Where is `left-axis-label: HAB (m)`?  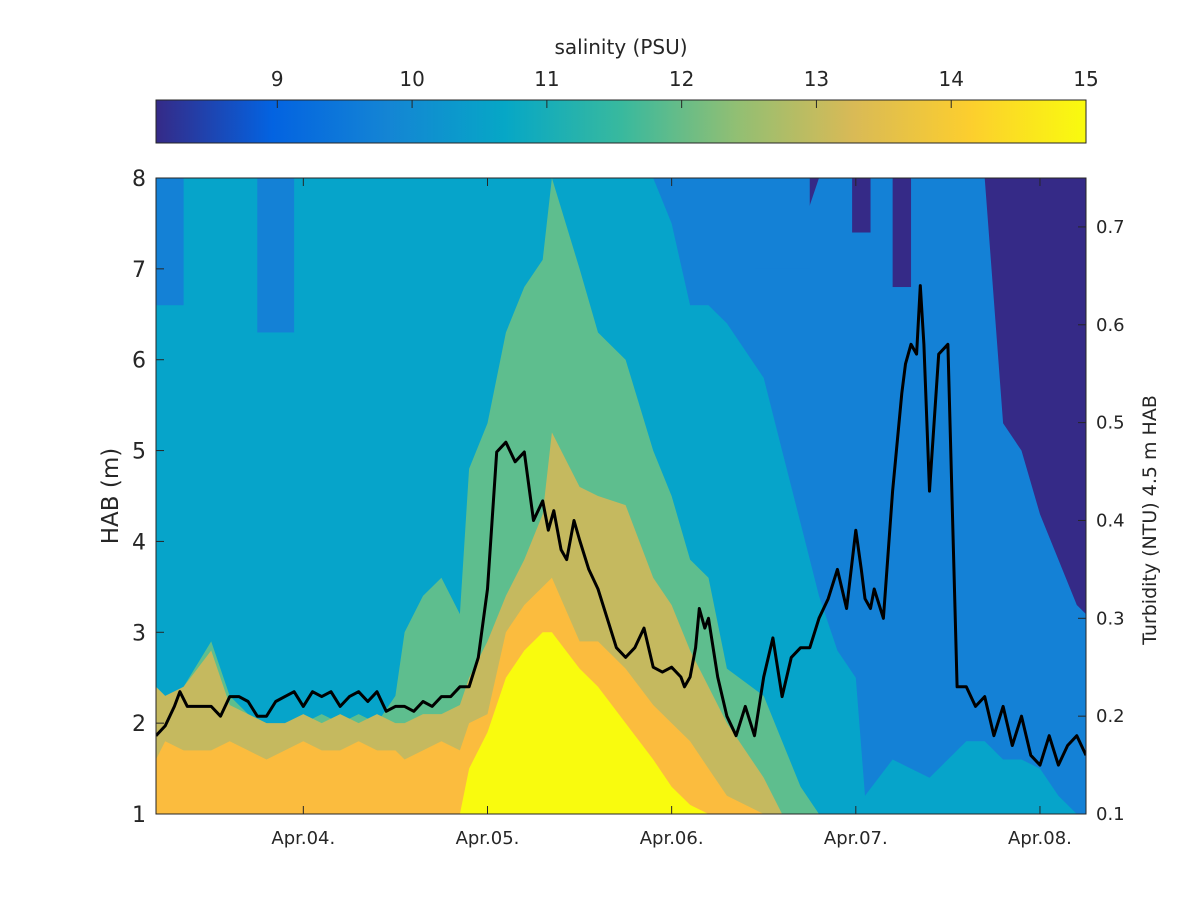 left-axis-label: HAB (m) is located at coordinates (111, 496).